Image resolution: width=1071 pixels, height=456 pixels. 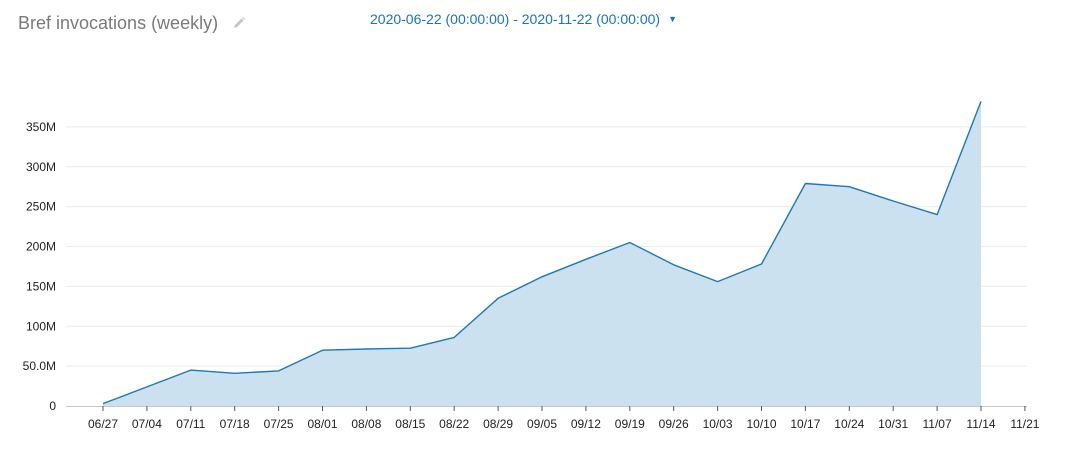 What do you see at coordinates (366, 424) in the screenshot?
I see `x-tick-label: 08/08` at bounding box center [366, 424].